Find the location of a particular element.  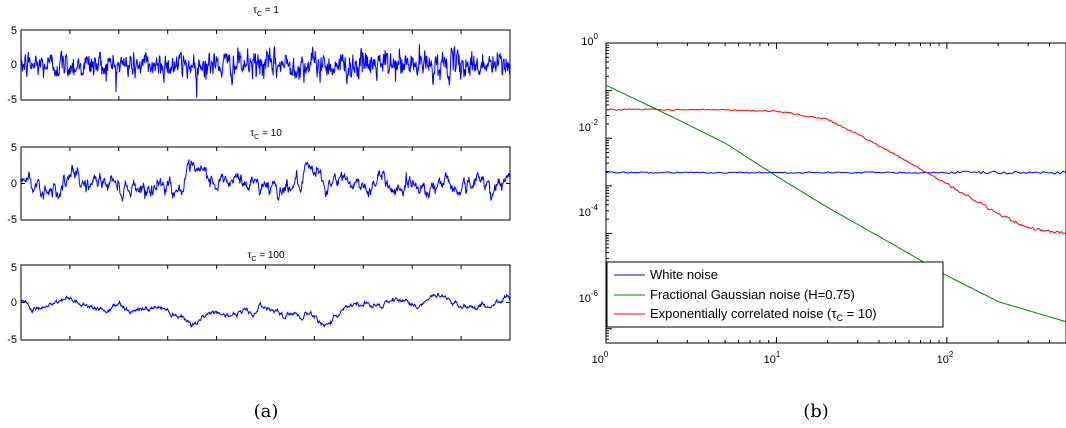

axes-box is located at coordinates (265, 302).